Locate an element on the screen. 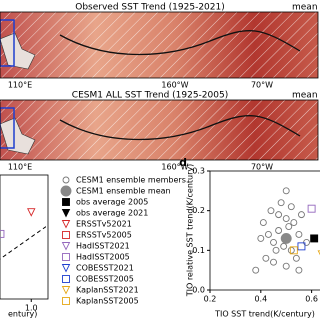  x-axis-label: entury) is located at coordinates (22, 314).